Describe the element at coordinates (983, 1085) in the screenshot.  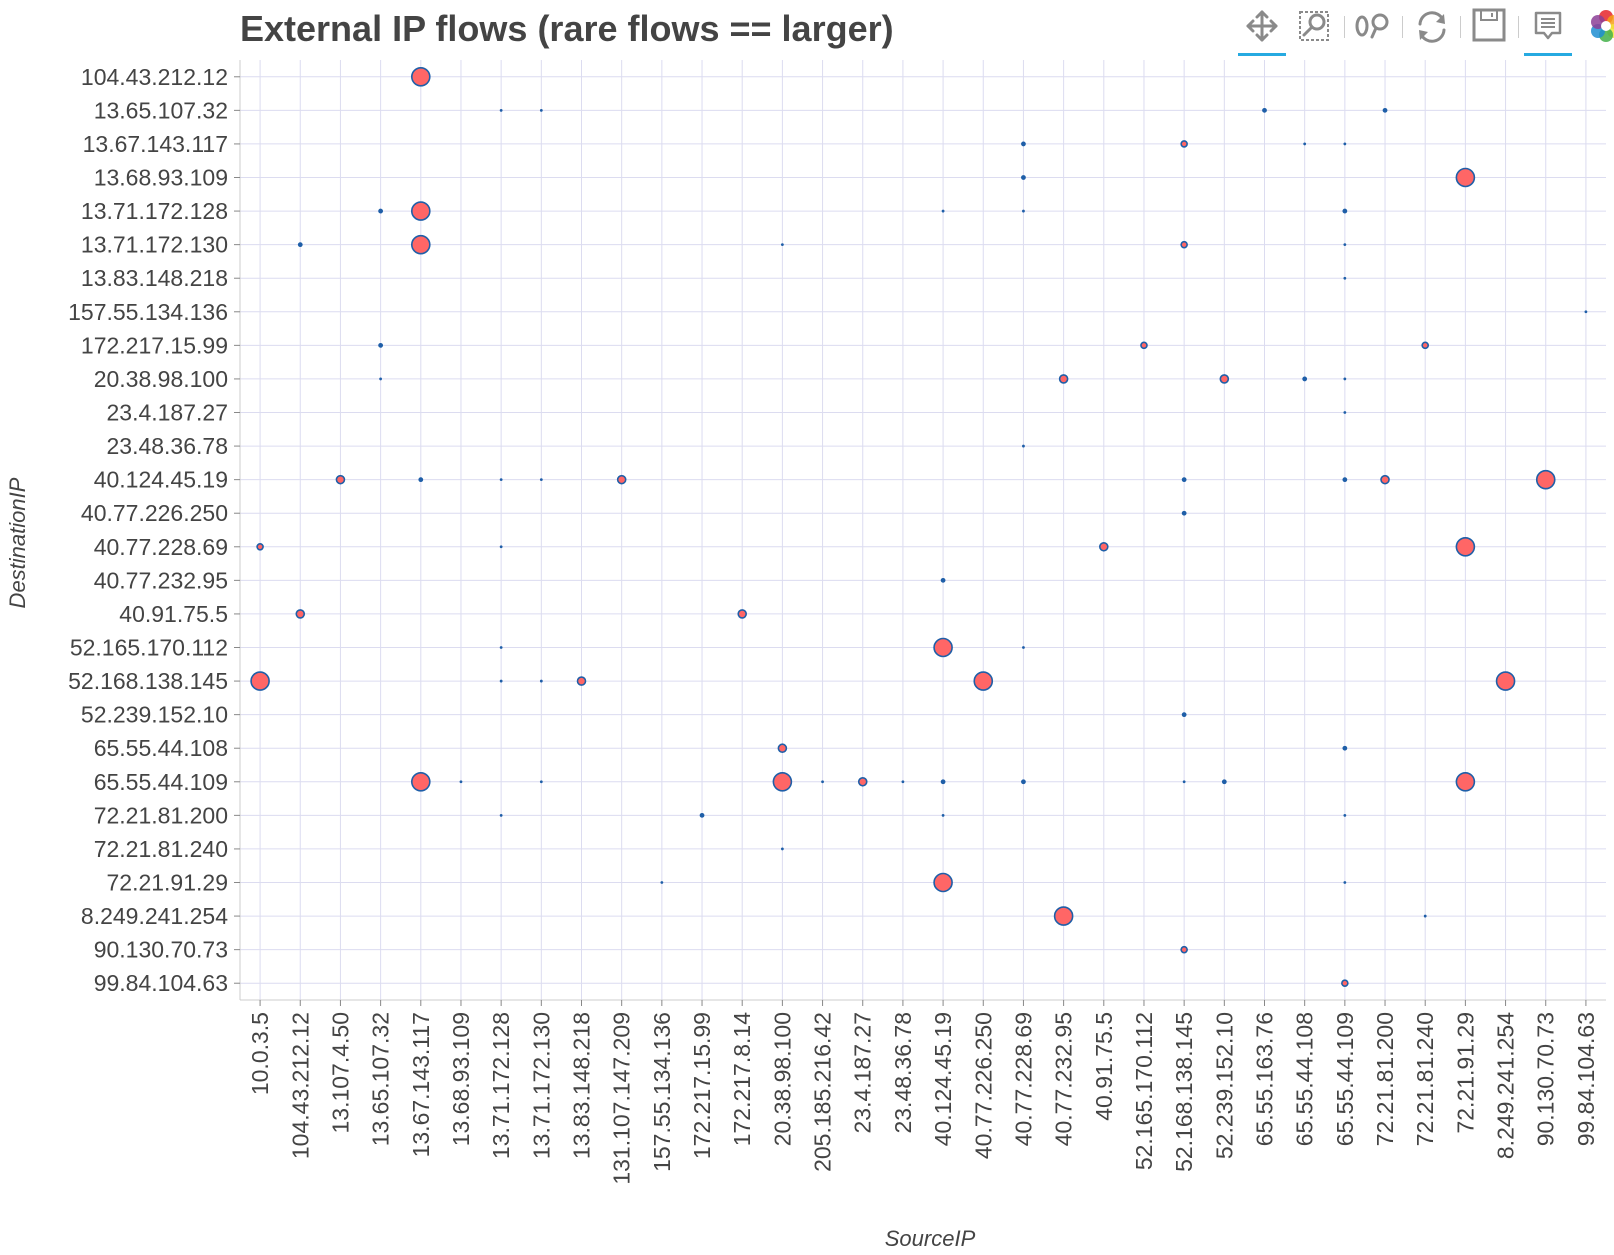
I see `x-tick-label: 40.77.226.250` at that location.